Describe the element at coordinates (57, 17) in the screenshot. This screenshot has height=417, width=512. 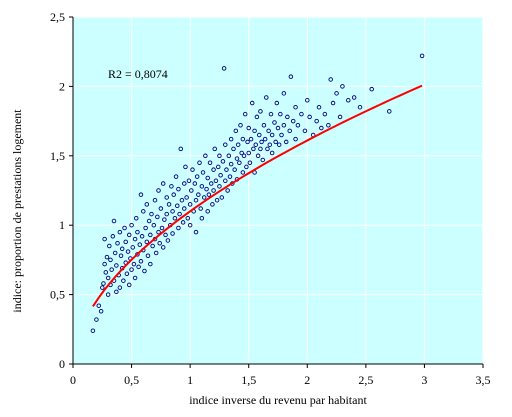
I see `y-tick-label: 2,5` at that location.